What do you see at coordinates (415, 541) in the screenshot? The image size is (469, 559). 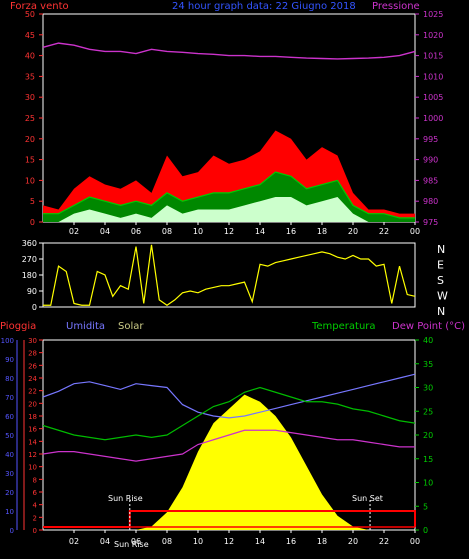 I see `bottom-x-tick-label: 00` at bounding box center [415, 541].